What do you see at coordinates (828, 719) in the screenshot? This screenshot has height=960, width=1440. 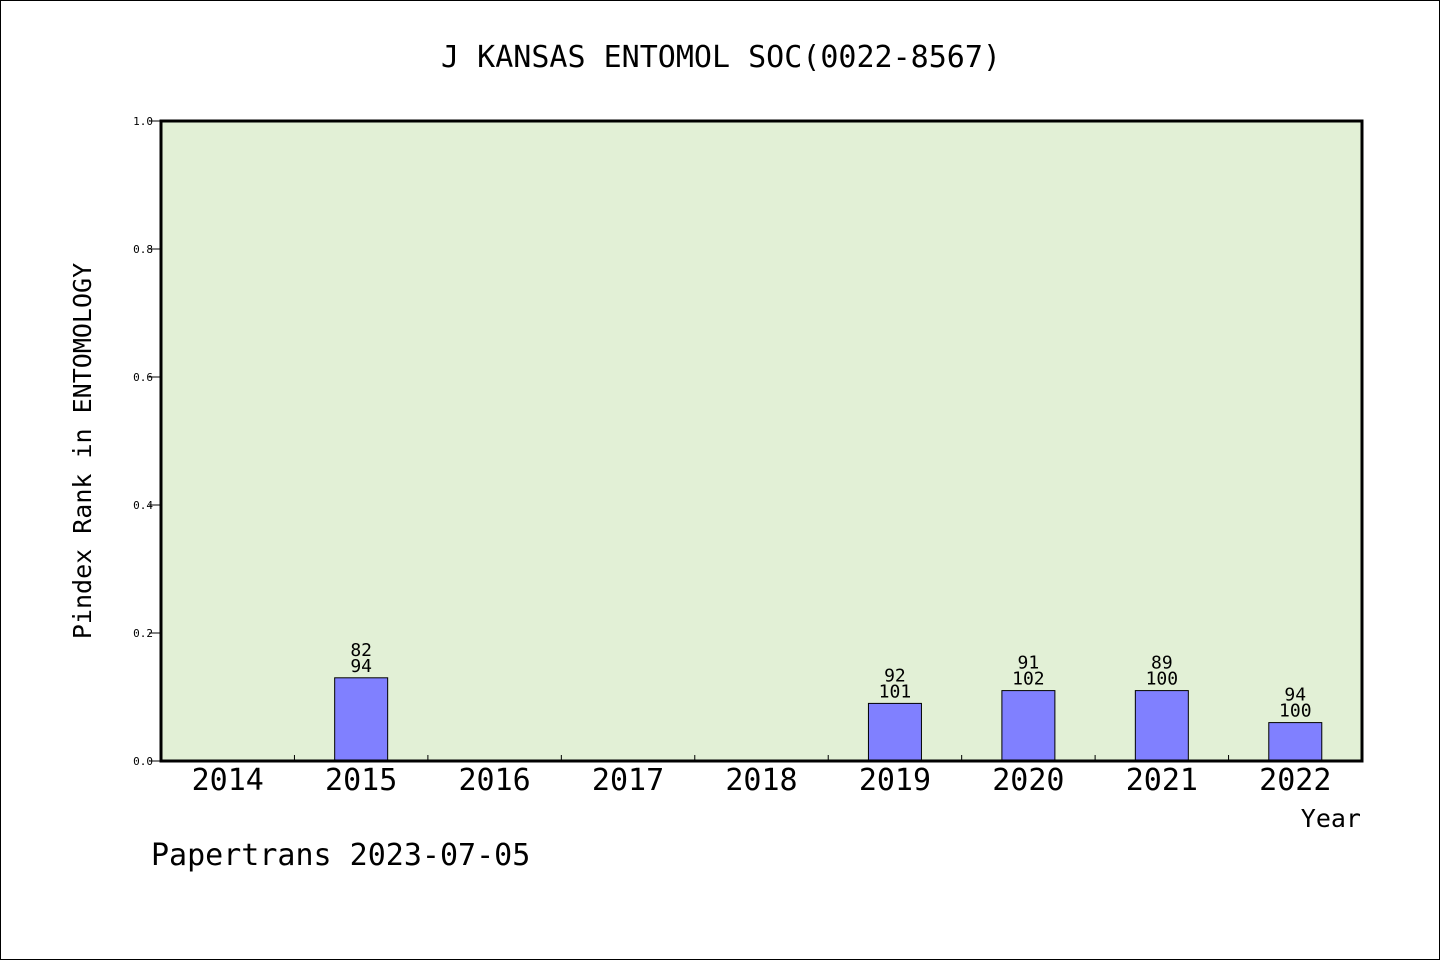 I see `bars-layer` at bounding box center [828, 719].